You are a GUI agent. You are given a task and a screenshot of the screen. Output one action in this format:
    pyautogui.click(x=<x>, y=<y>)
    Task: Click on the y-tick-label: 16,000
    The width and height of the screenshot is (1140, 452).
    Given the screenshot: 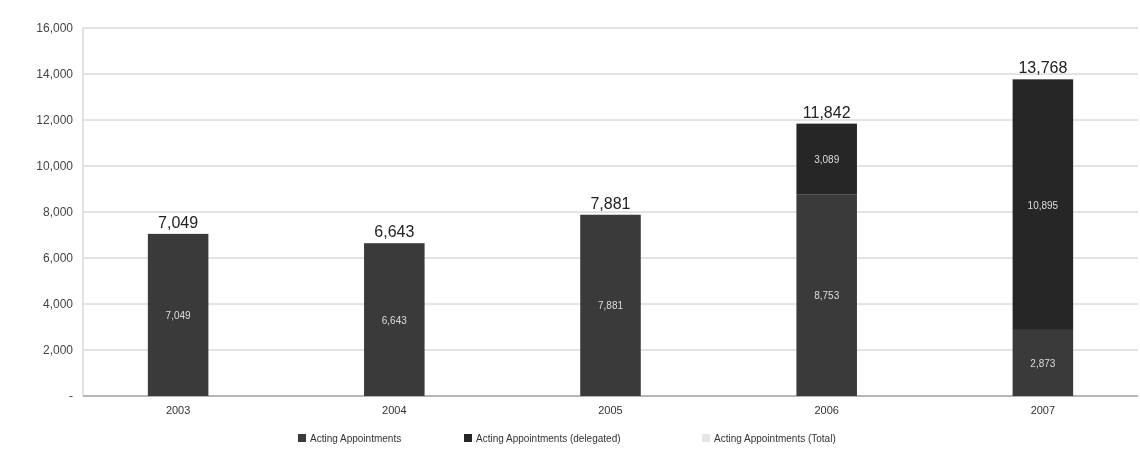 What is the action you would take?
    pyautogui.click(x=55, y=28)
    